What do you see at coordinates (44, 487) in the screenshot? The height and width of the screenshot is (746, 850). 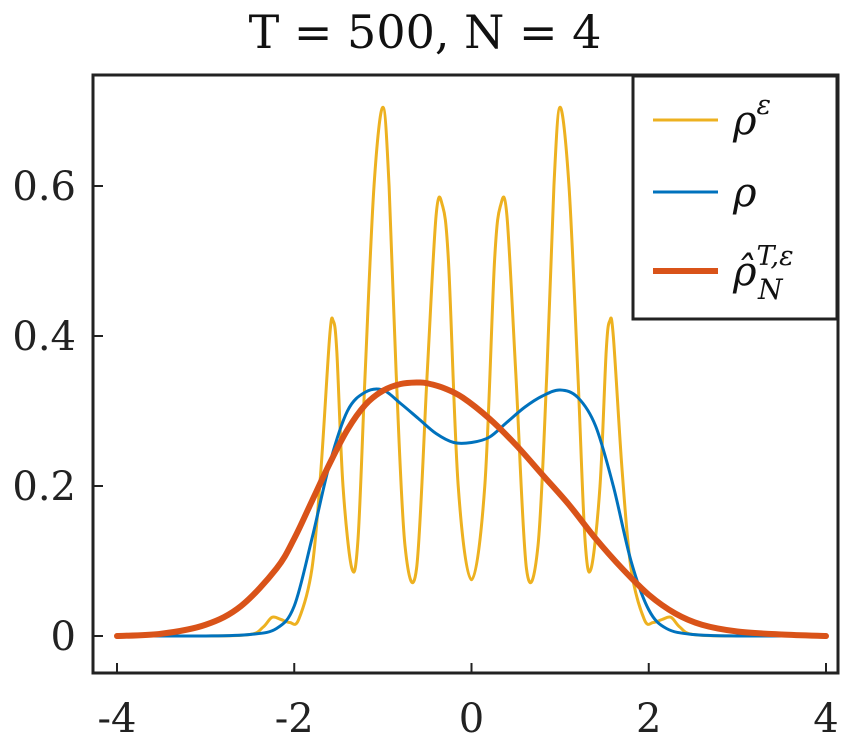 I see `y-tick-label: 0.2` at bounding box center [44, 487].